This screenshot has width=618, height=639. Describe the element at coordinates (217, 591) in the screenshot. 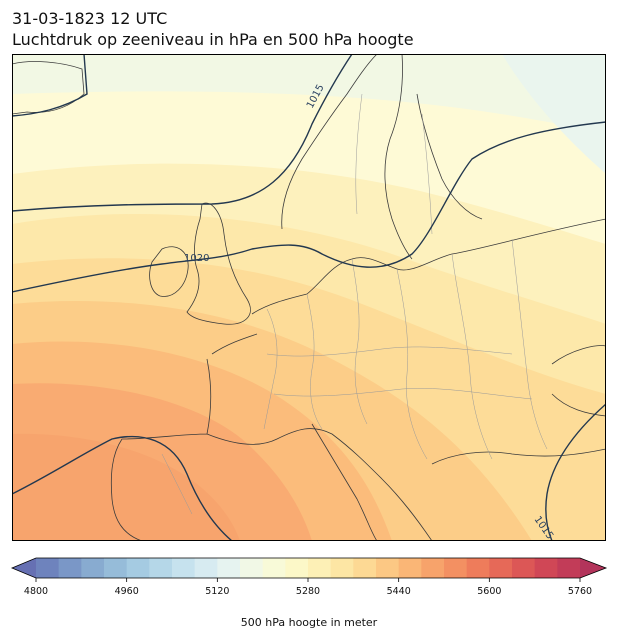

I see `colorbar-tick-label: 5120` at that location.